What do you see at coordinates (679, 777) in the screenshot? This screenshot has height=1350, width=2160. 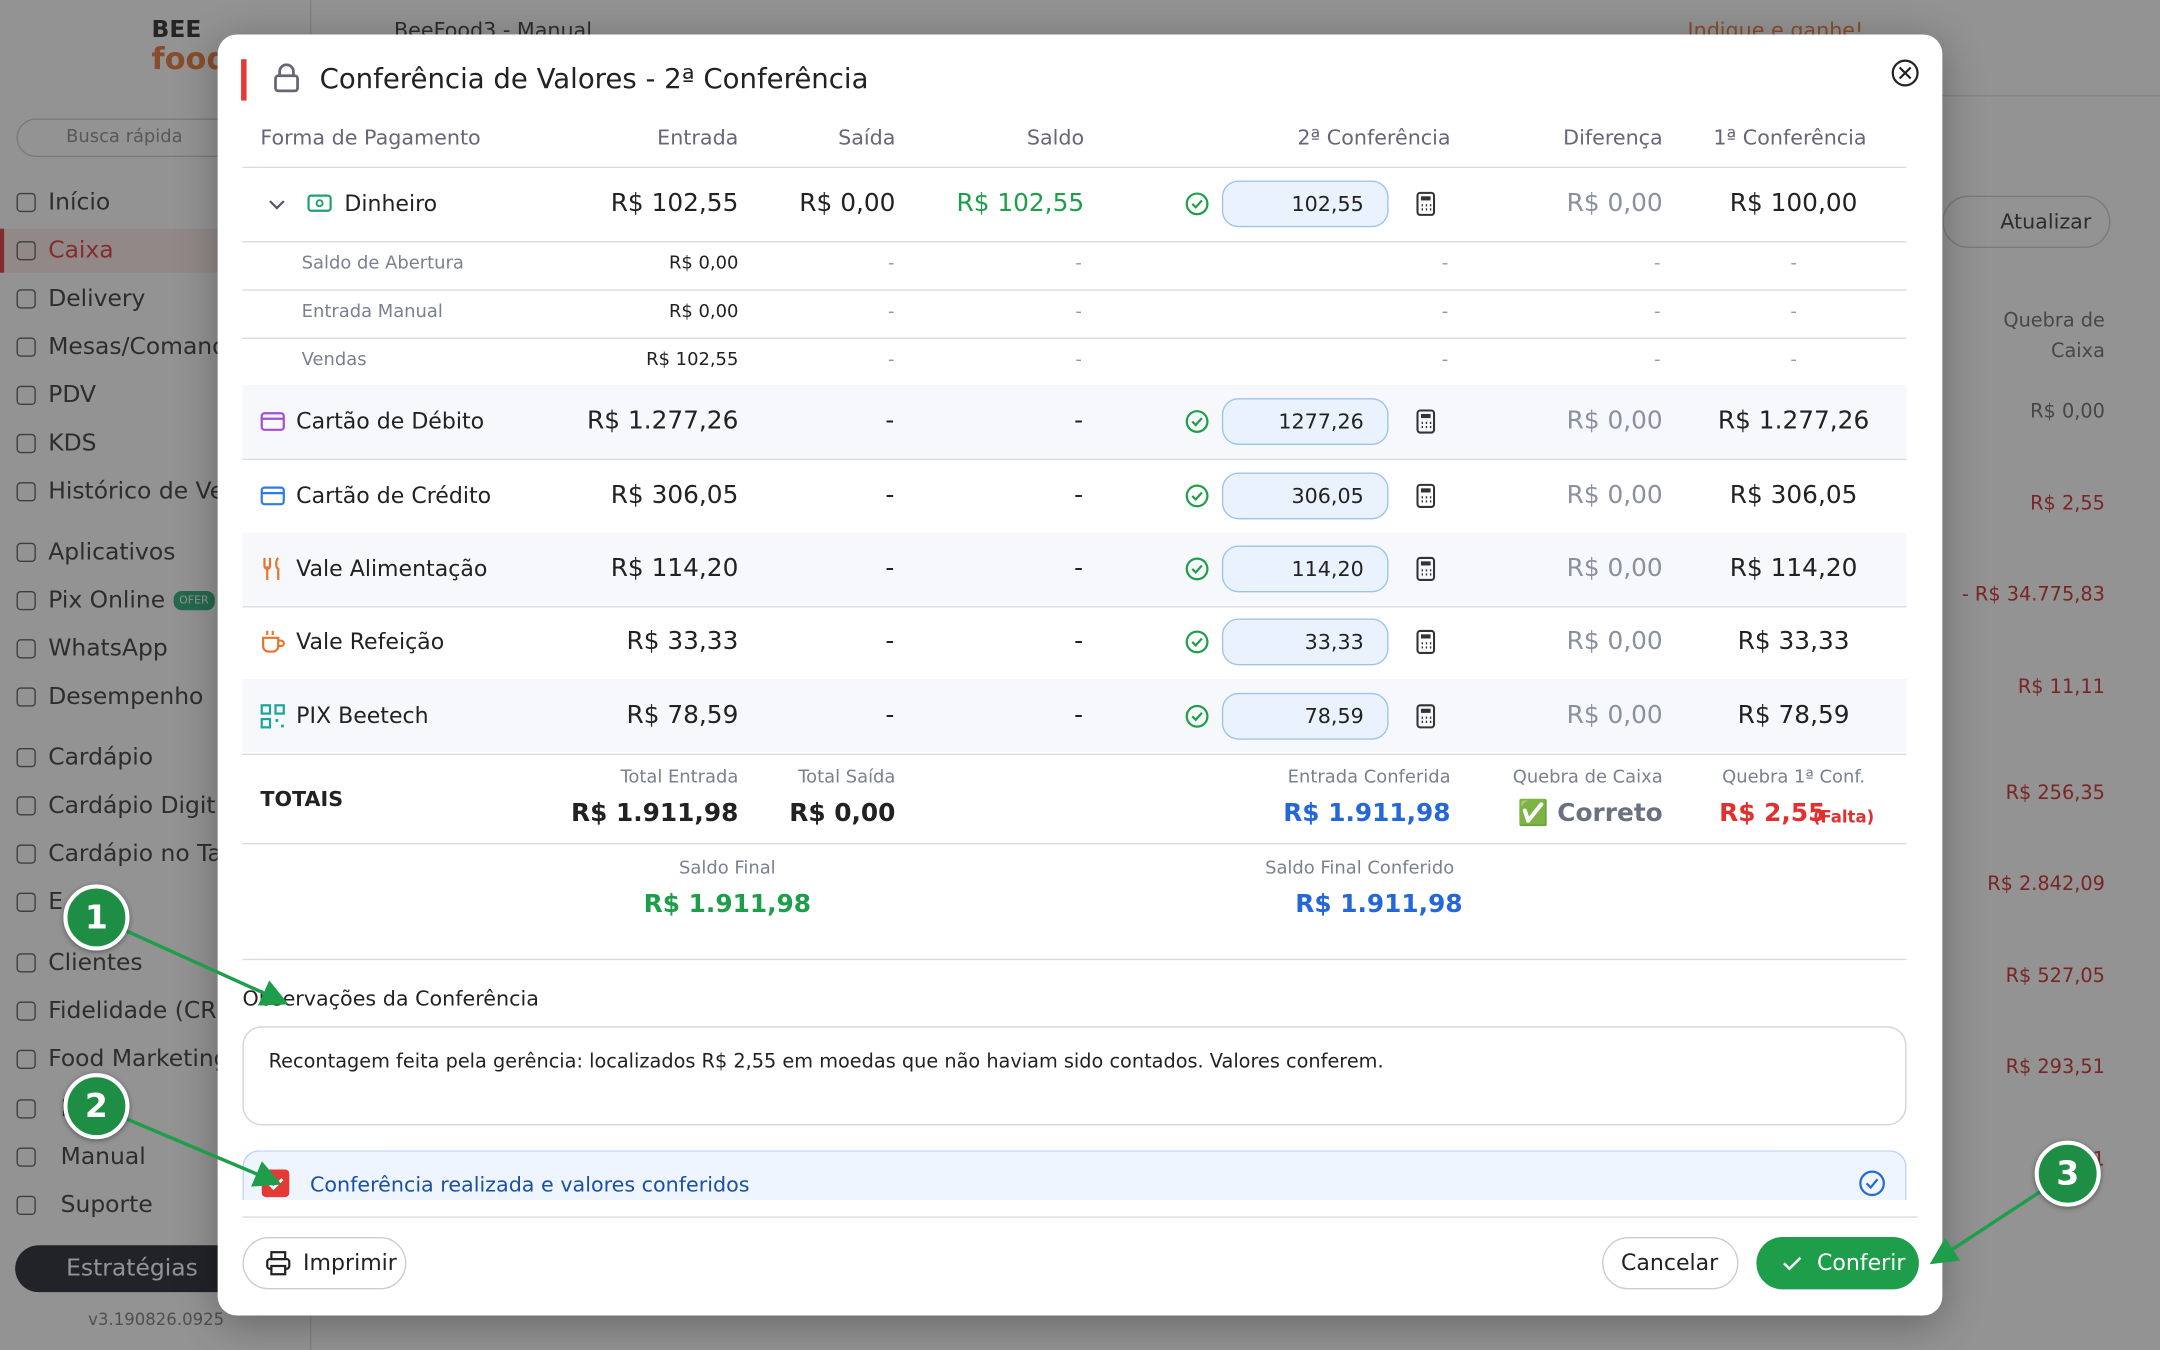 I see `total-label: Total Entrada` at bounding box center [679, 777].